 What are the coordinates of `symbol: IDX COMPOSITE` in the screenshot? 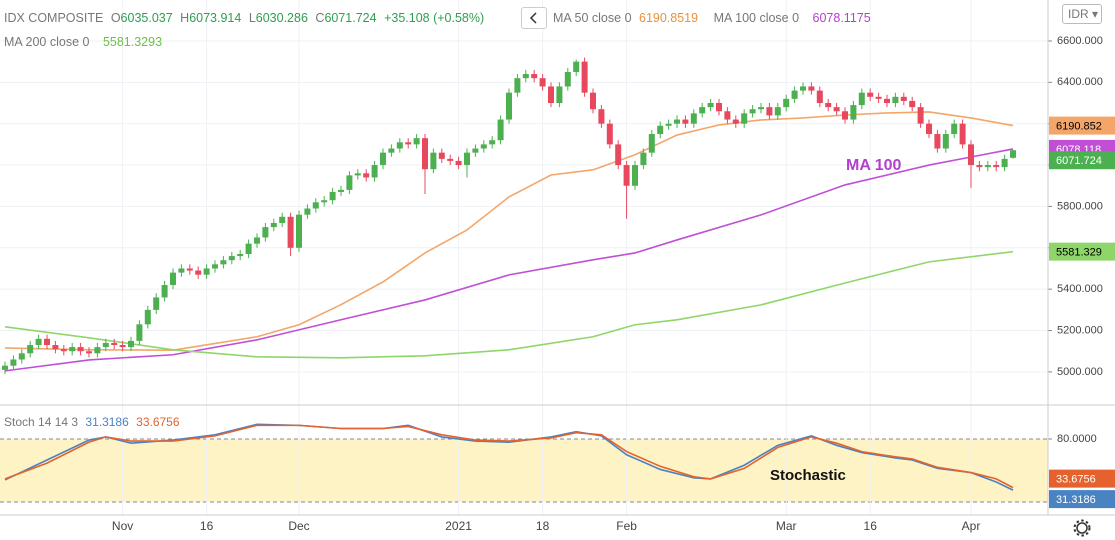 It's located at (54, 18).